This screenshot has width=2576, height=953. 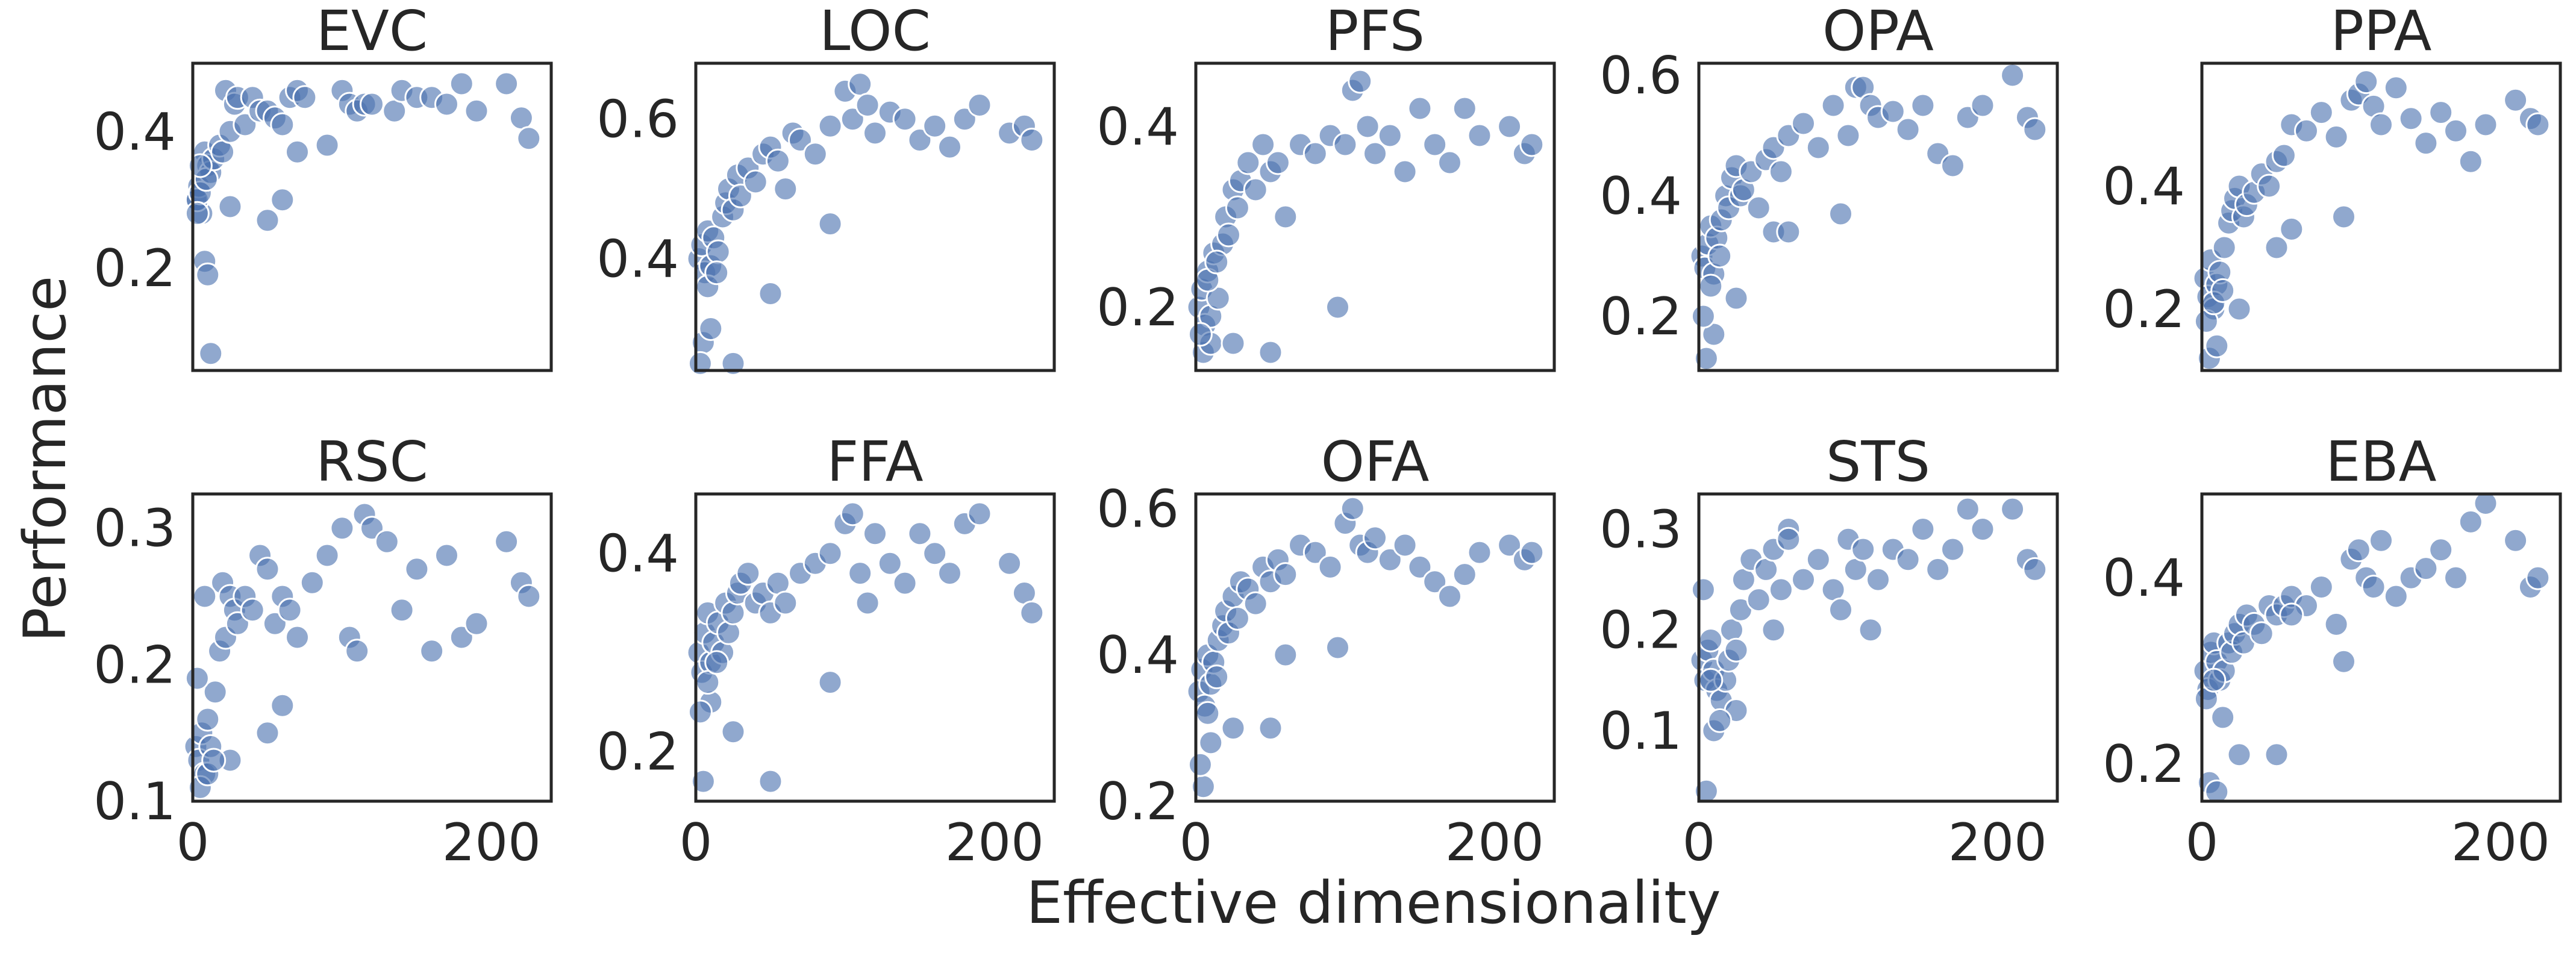 What do you see at coordinates (1641, 731) in the screenshot?
I see `y-tick-label: 0.1` at bounding box center [1641, 731].